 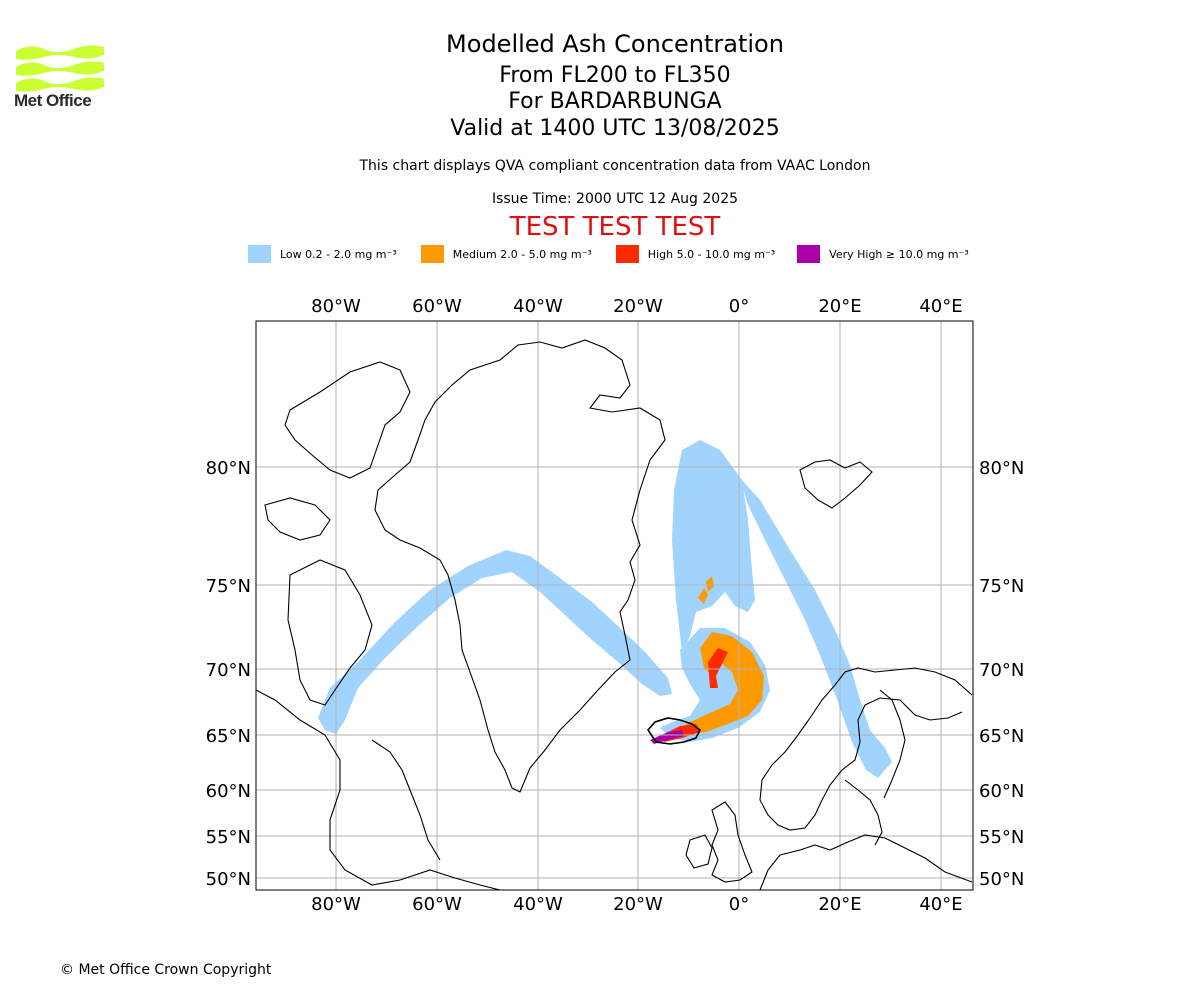 I want to click on volcano-name: For BARDARBUNGA, so click(x=615, y=101).